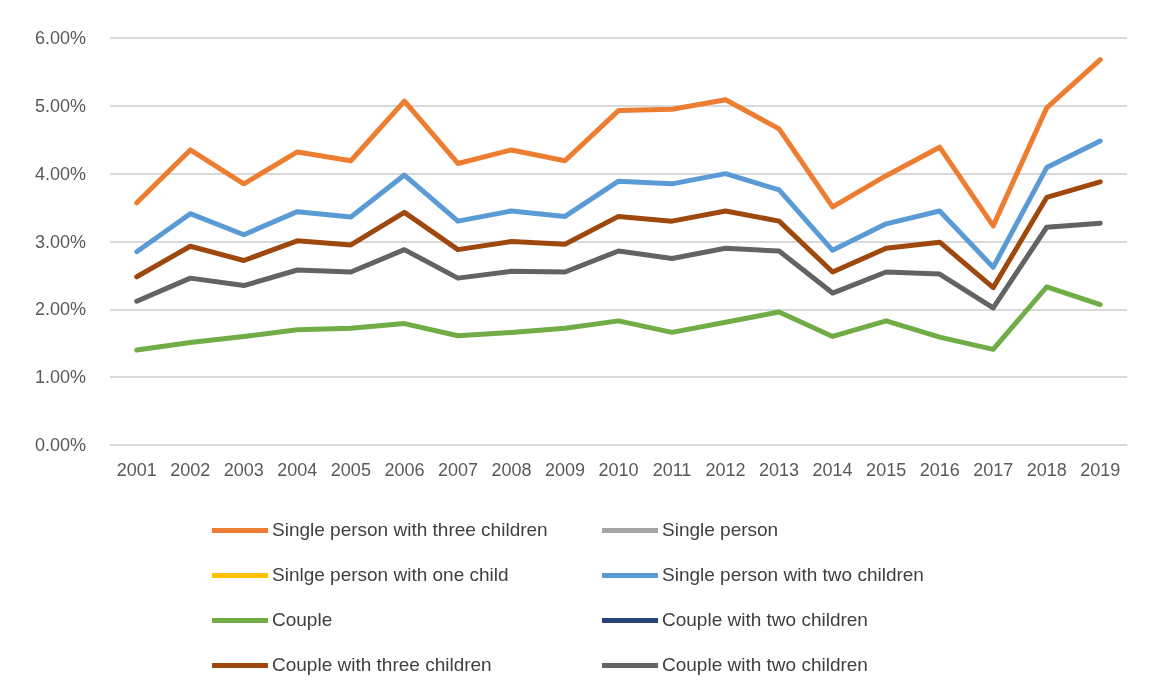 This screenshot has width=1172, height=694. Describe the element at coordinates (60, 241) in the screenshot. I see `y-tick-label: 3.00%` at that location.